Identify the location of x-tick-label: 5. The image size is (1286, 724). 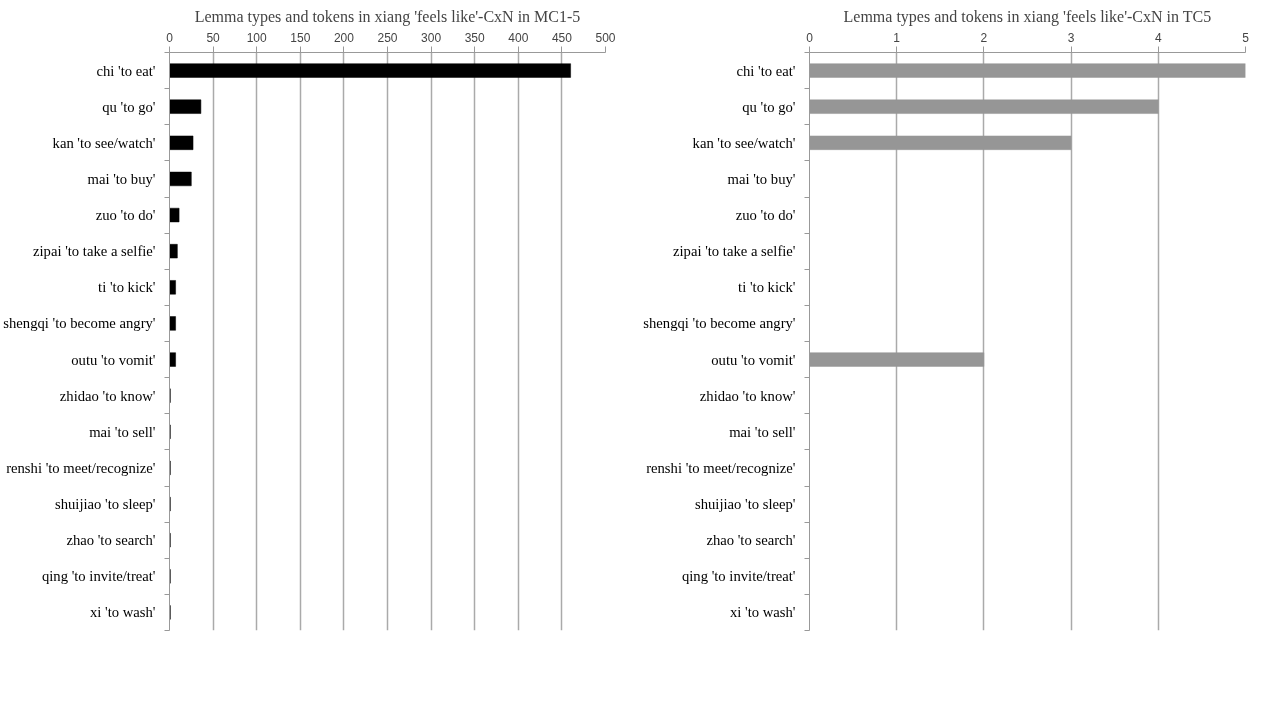
(1246, 37).